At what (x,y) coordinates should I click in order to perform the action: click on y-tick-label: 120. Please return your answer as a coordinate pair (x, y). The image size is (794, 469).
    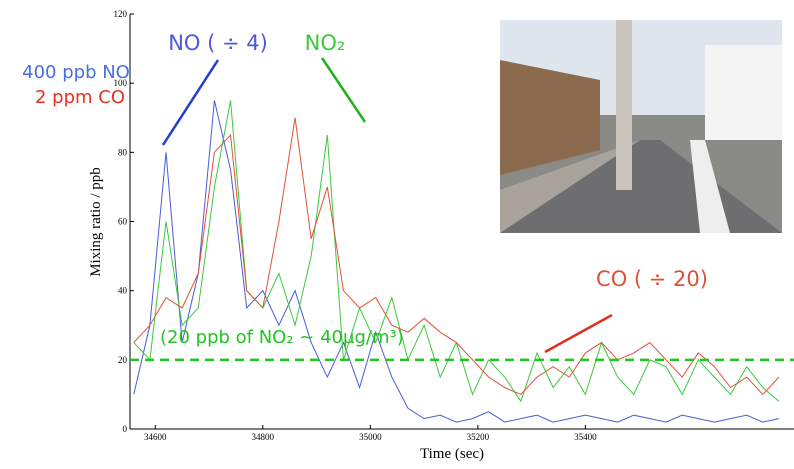
    Looking at the image, I should click on (121, 14).